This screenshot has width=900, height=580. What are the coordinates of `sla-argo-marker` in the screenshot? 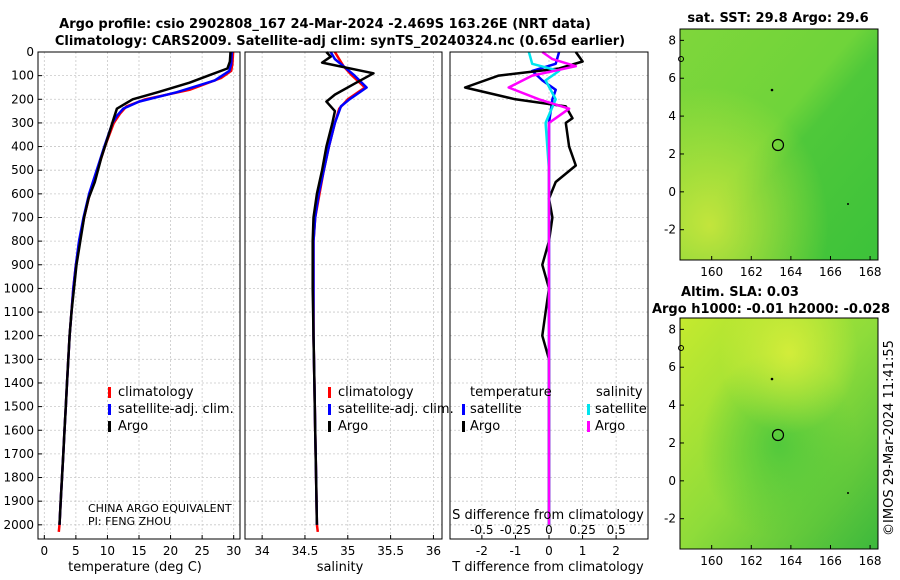 It's located at (778, 435).